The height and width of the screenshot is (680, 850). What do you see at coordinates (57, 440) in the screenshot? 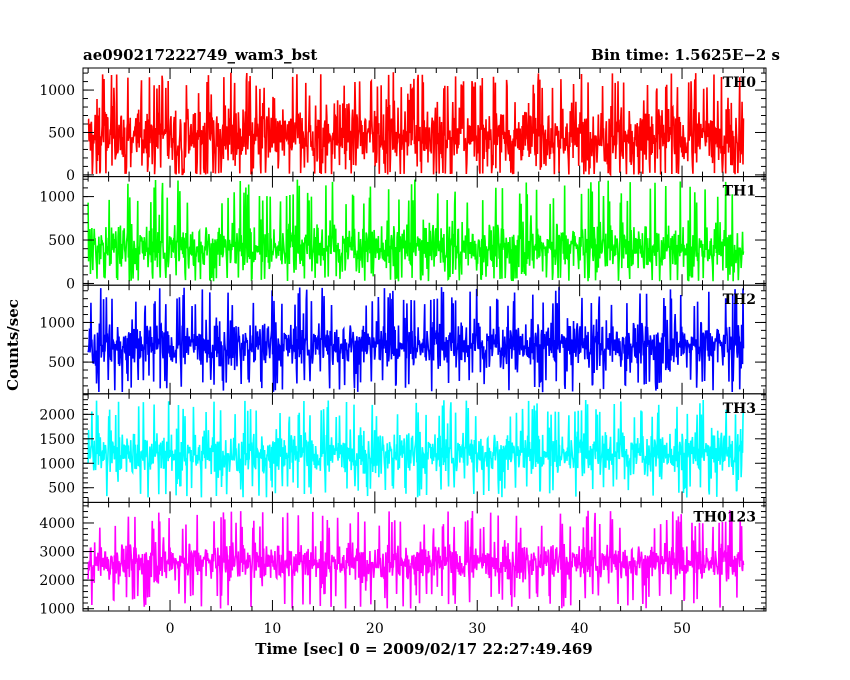
I see `y-tick-label: 1500` at bounding box center [57, 440].